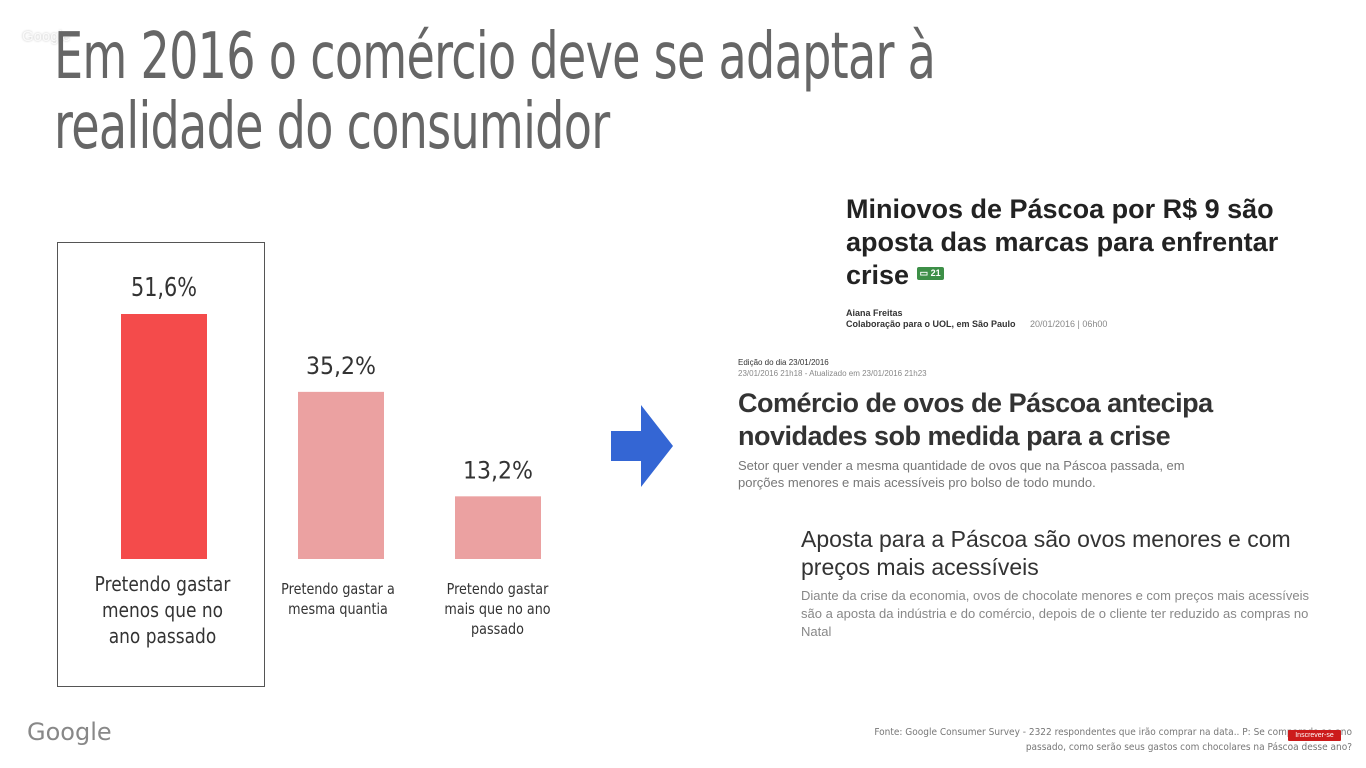  Describe the element at coordinates (931, 324) in the screenshot. I see `news-1-collab: Colaboração para o UOL, em São Paulo` at that location.